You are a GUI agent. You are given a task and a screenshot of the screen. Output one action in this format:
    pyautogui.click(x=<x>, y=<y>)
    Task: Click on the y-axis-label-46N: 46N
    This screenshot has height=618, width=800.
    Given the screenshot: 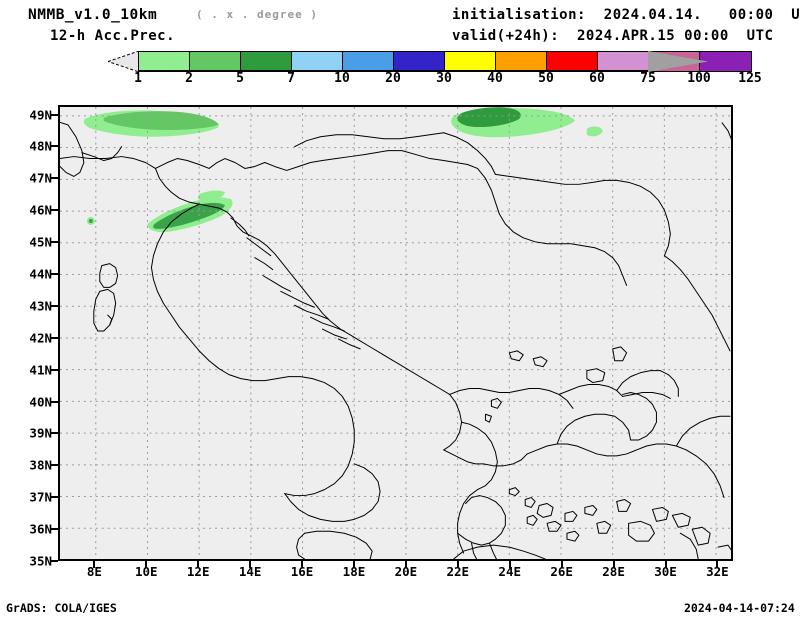 What is the action you would take?
    pyautogui.click(x=40, y=210)
    